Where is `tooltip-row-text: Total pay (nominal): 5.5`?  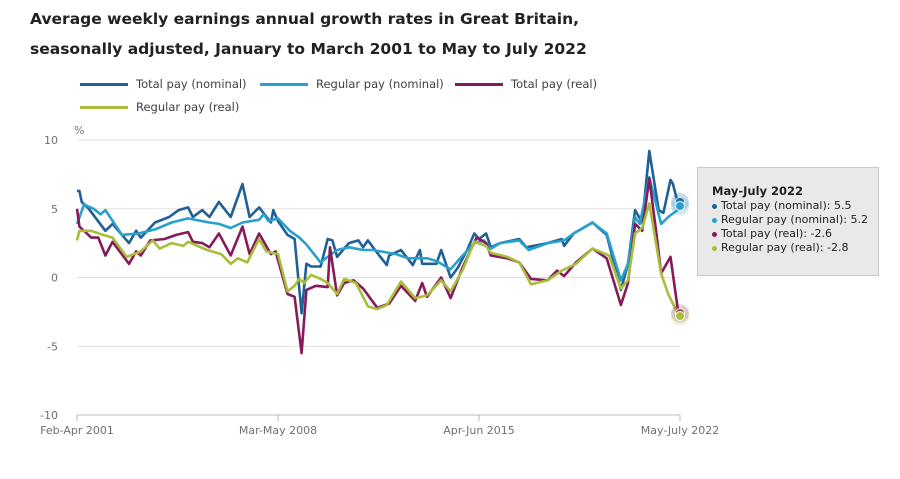 tooltip-row-text: Total pay (nominal): 5.5 is located at coordinates (786, 205).